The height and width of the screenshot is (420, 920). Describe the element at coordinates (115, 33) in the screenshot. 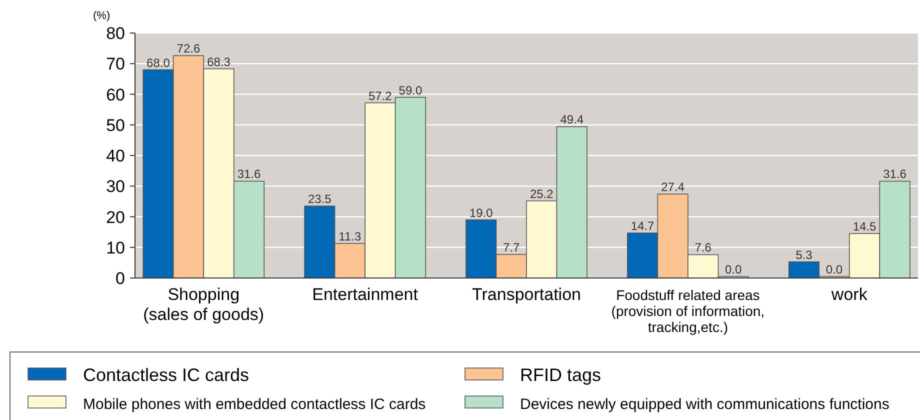

I see `y-tick-label: 80` at that location.